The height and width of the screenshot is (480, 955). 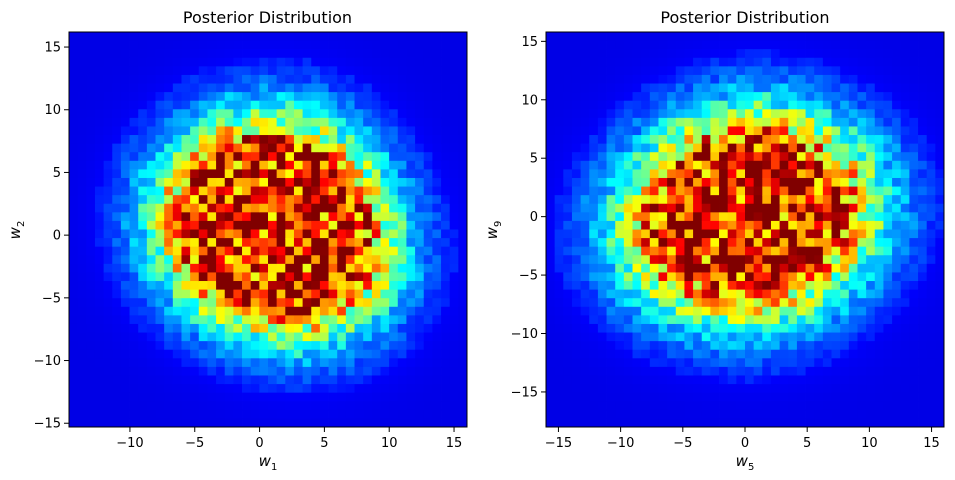 I want to click on x-tick-label: −10, so click(x=129, y=443).